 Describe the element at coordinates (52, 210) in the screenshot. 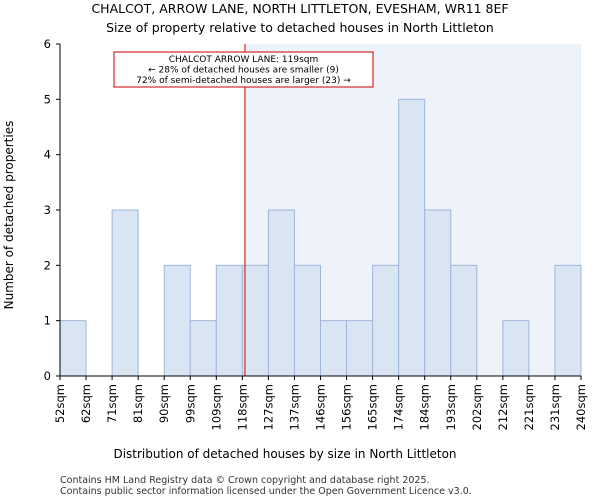

I see `y-ticks: 0 1 2 3 4 5 6` at that location.